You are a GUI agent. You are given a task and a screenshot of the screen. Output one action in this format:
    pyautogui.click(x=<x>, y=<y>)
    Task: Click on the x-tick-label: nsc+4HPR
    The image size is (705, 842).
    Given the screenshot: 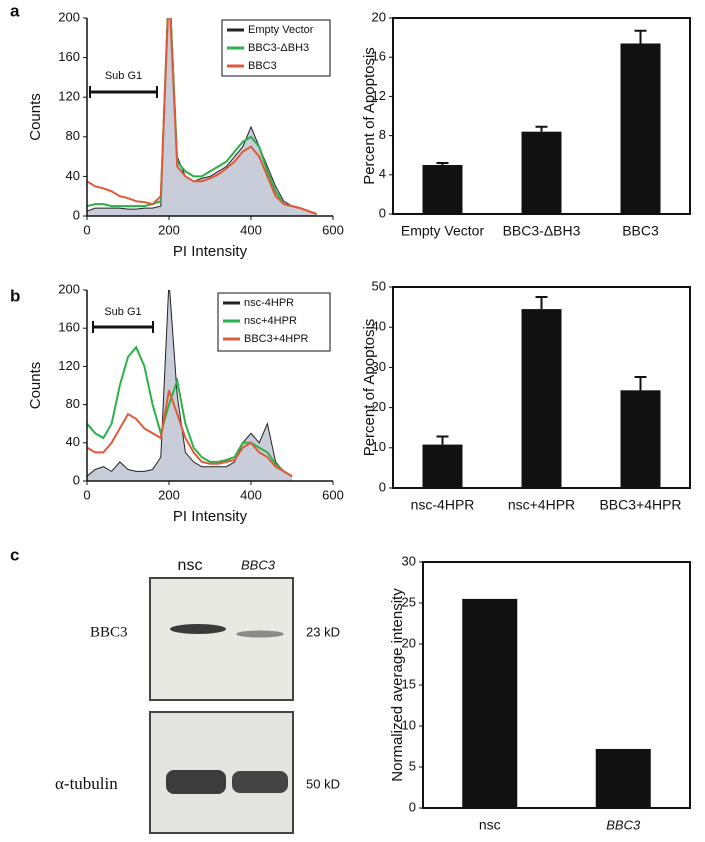 What is the action you would take?
    pyautogui.click(x=541, y=505)
    